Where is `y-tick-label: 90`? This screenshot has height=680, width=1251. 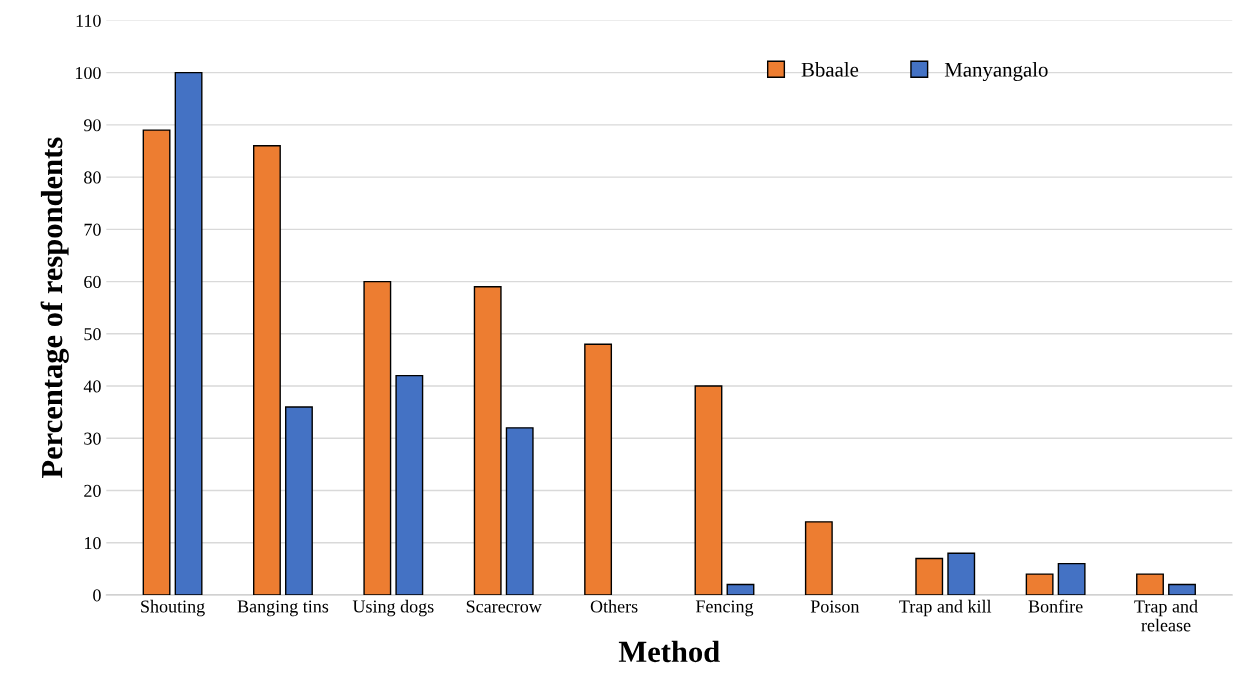 y-tick-label: 90 is located at coordinates (92, 125).